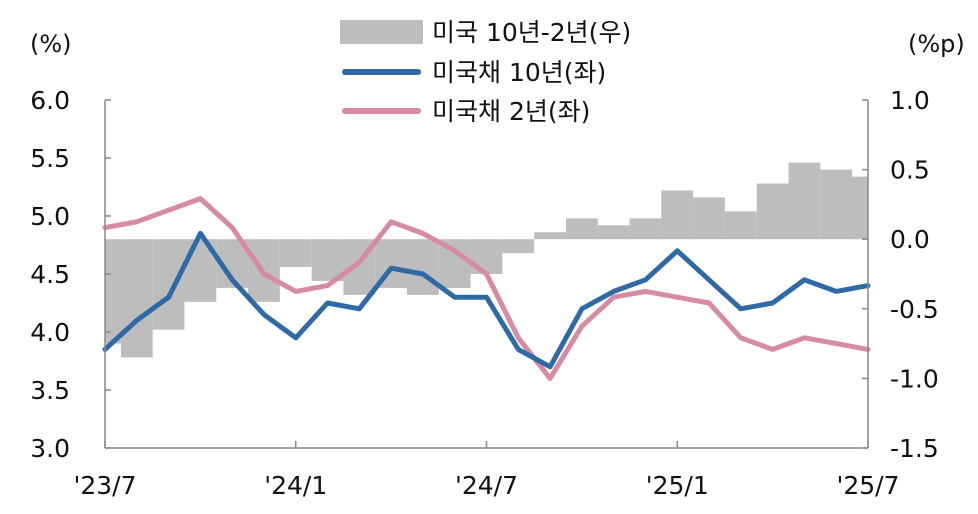 Image resolution: width=978 pixels, height=514 pixels. What do you see at coordinates (867, 485) in the screenshot?
I see `x-tick-label: '25/7` at bounding box center [867, 485].